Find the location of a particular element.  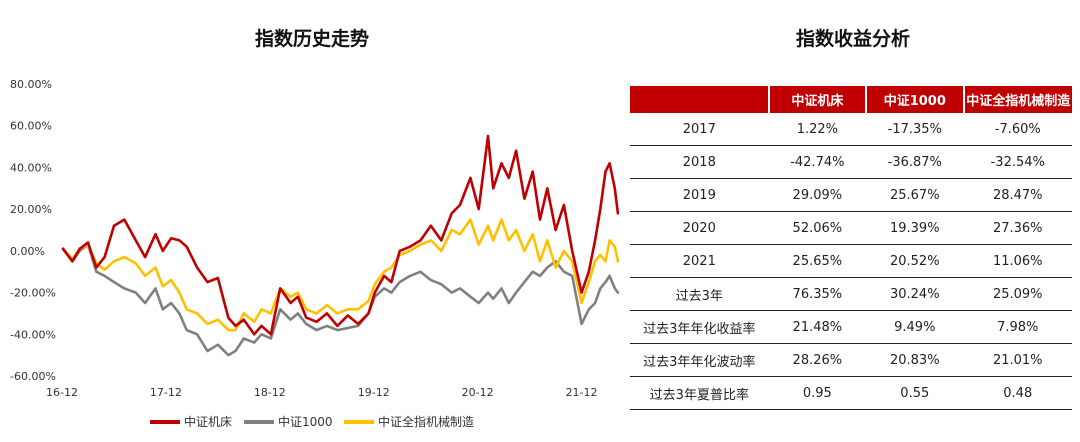

table-row: 2018 -42.74% -36.87% -32.54% is located at coordinates (851, 162).